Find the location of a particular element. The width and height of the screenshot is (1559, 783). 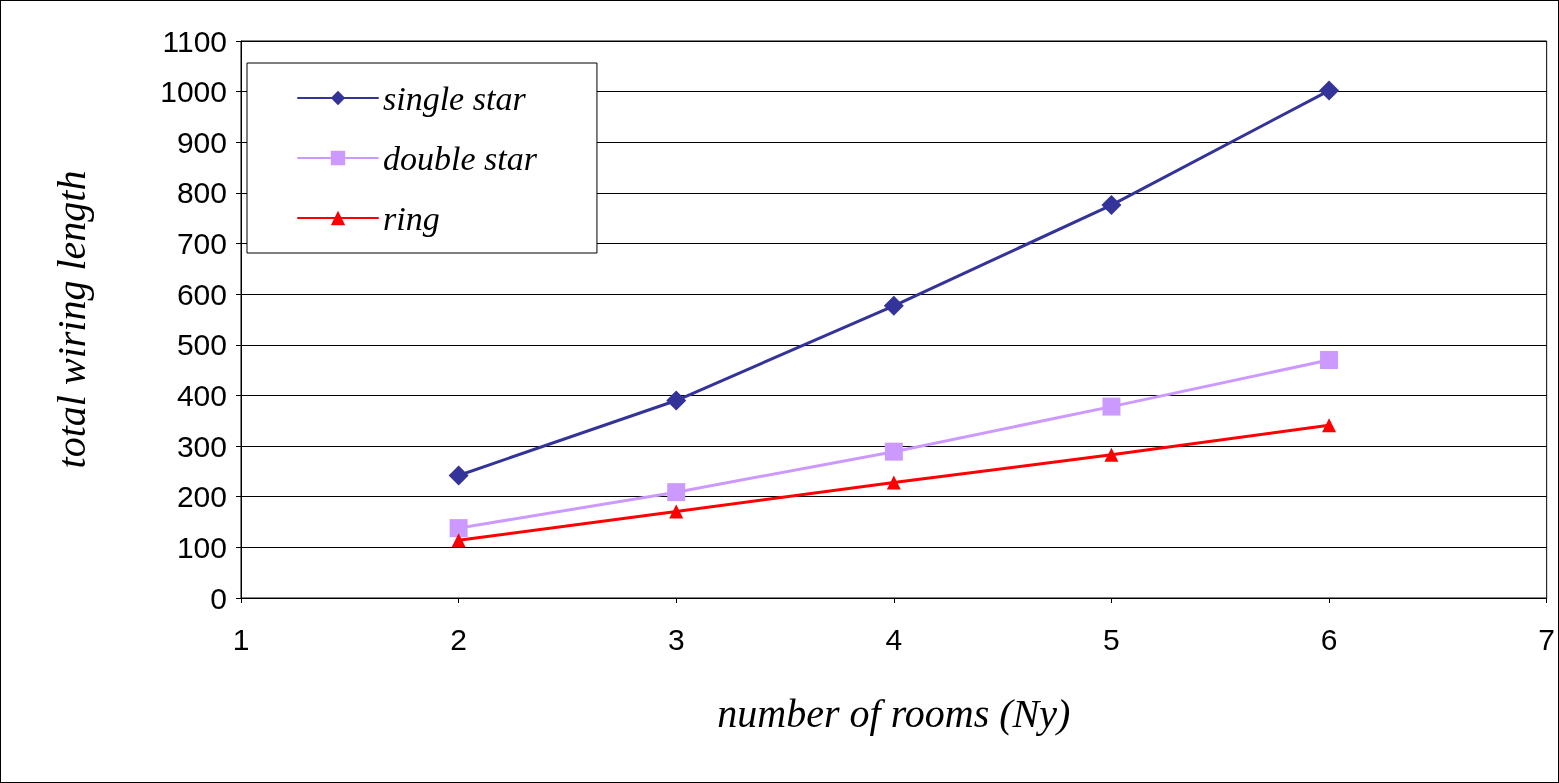

x-axis-title: number of rooms (Ny) is located at coordinates (894, 713).